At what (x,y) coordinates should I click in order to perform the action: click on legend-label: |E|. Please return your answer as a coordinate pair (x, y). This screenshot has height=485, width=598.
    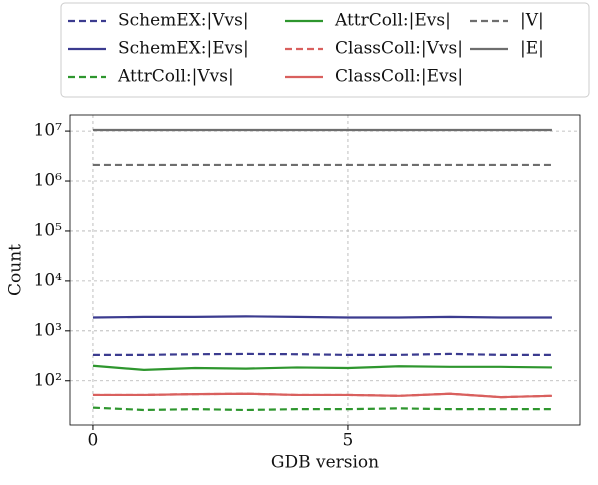
    Looking at the image, I should click on (532, 49).